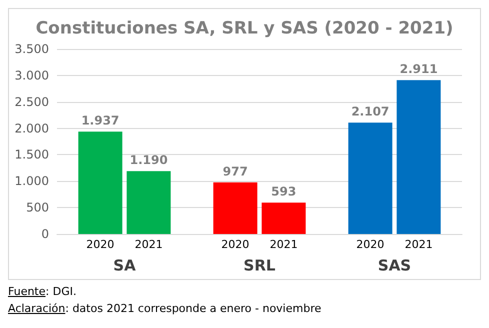 This screenshot has width=489, height=328. Describe the element at coordinates (235, 171) in the screenshot. I see `text: 977` at that location.